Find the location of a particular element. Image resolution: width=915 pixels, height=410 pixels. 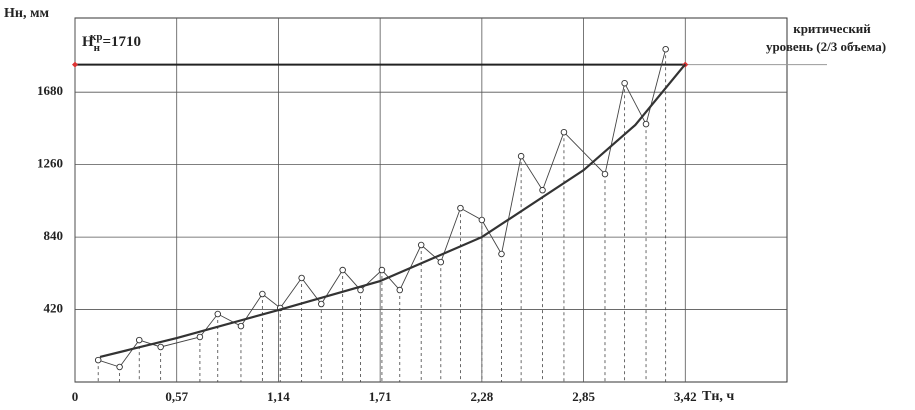

y-tick-label: 1680 is located at coordinates (50, 90).